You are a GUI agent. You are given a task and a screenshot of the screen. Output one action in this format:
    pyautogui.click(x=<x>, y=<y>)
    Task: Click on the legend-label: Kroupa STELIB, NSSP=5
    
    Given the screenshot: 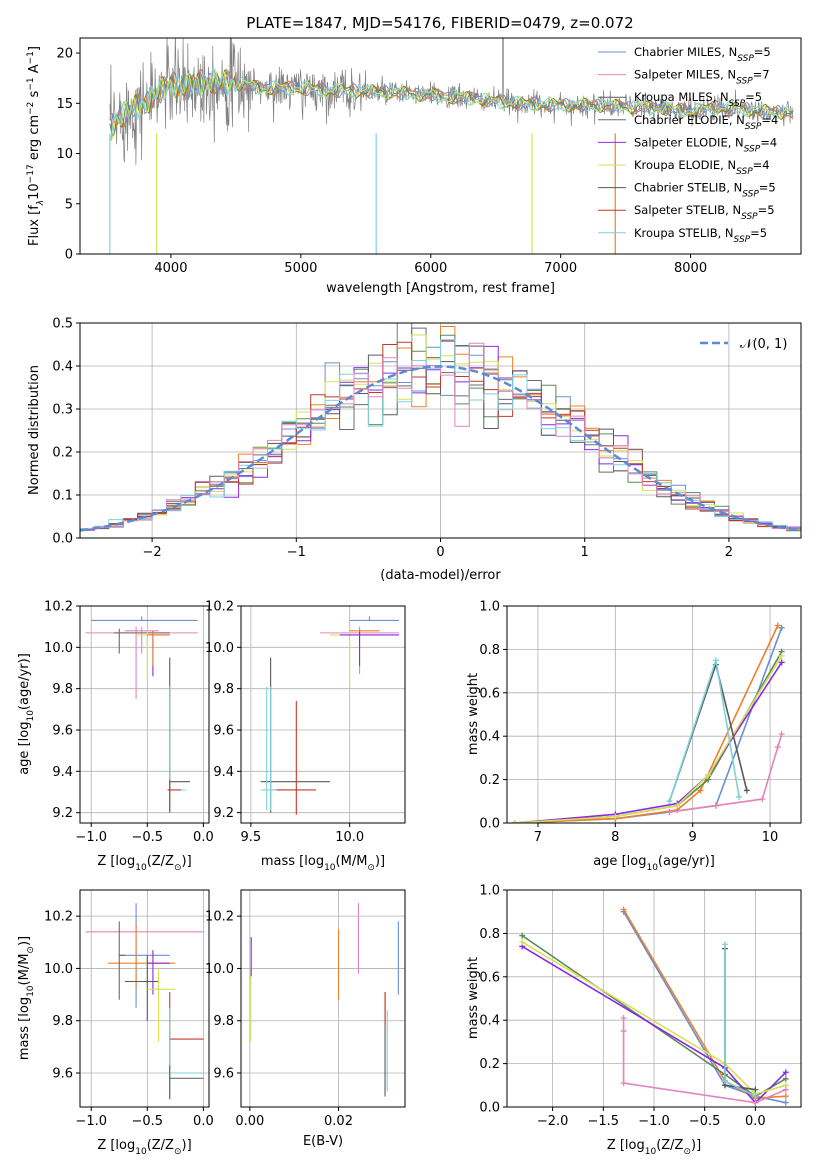 What is the action you would take?
    pyautogui.click(x=700, y=235)
    